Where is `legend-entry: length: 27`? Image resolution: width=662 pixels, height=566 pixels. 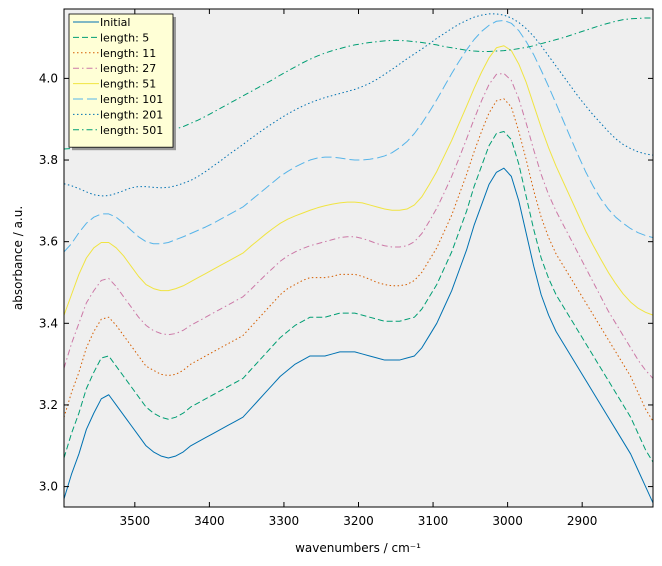
legend-entry: length: 27 is located at coordinates (128, 68).